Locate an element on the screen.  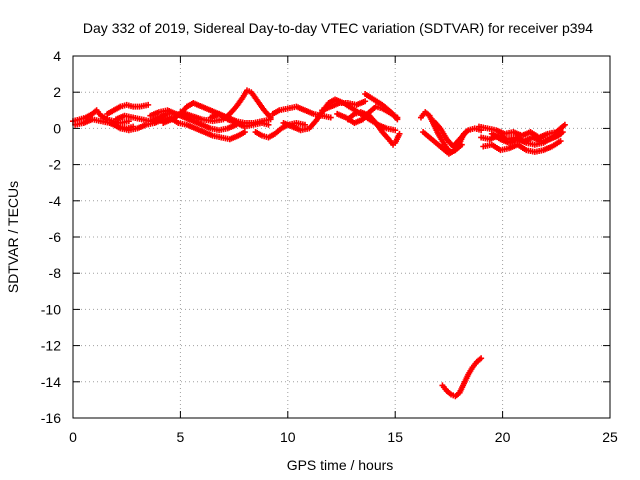
series-track-h is located at coordinates (207, 128).